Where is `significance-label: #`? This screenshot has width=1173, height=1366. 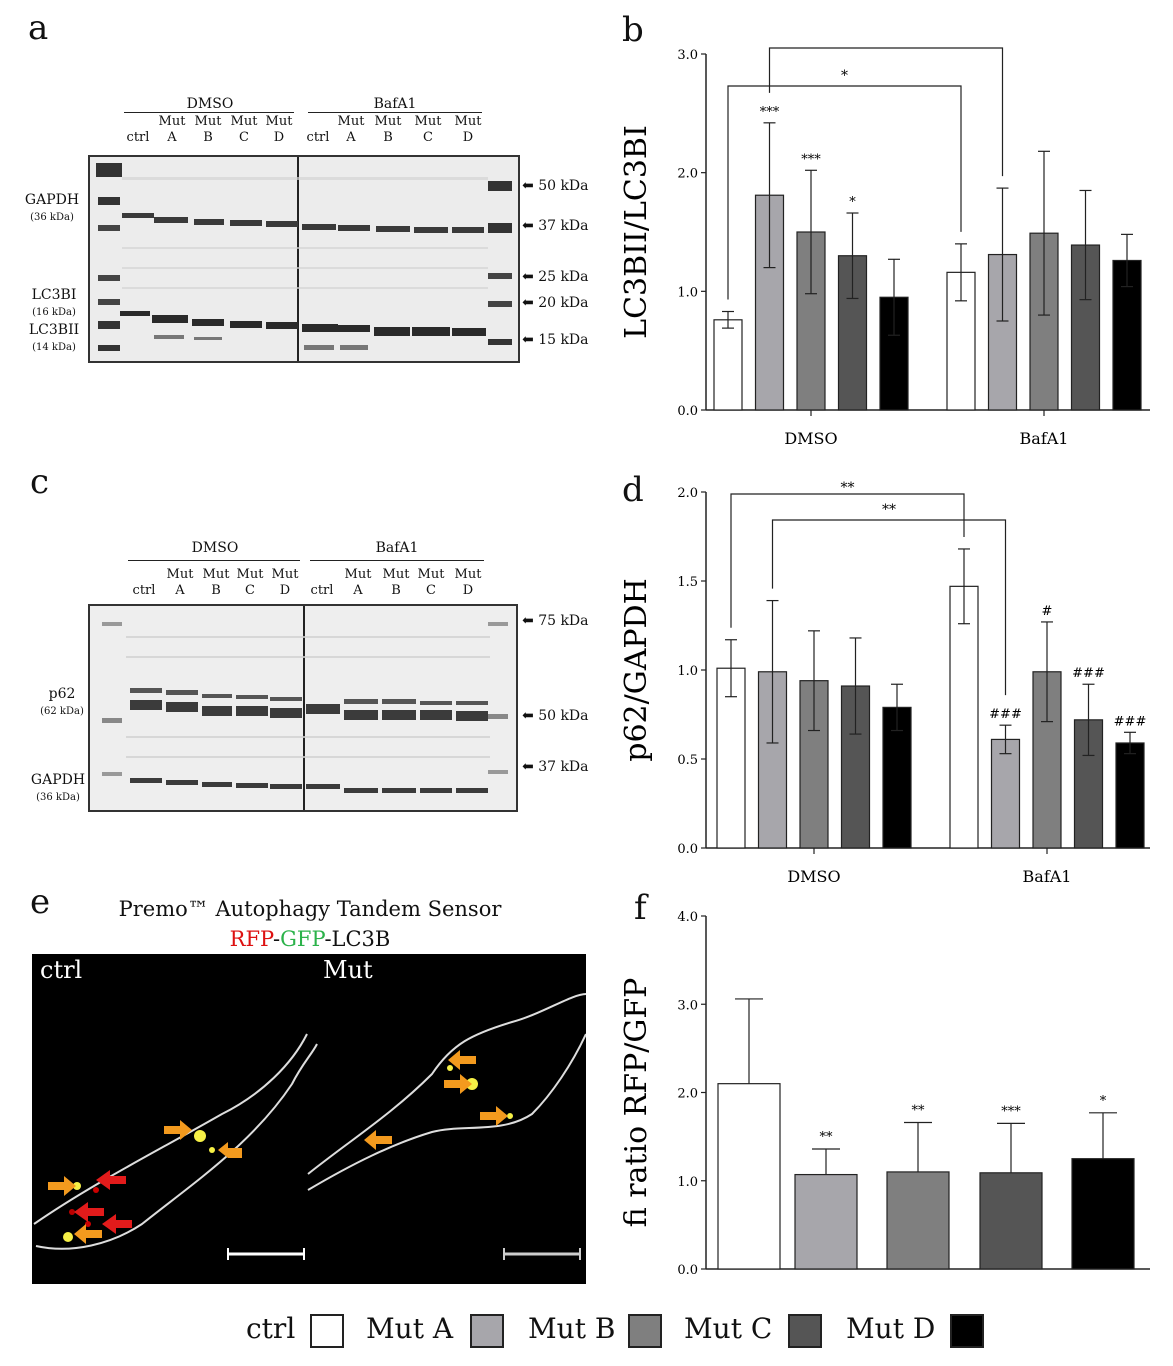 significance-label: # is located at coordinates (1047, 611).